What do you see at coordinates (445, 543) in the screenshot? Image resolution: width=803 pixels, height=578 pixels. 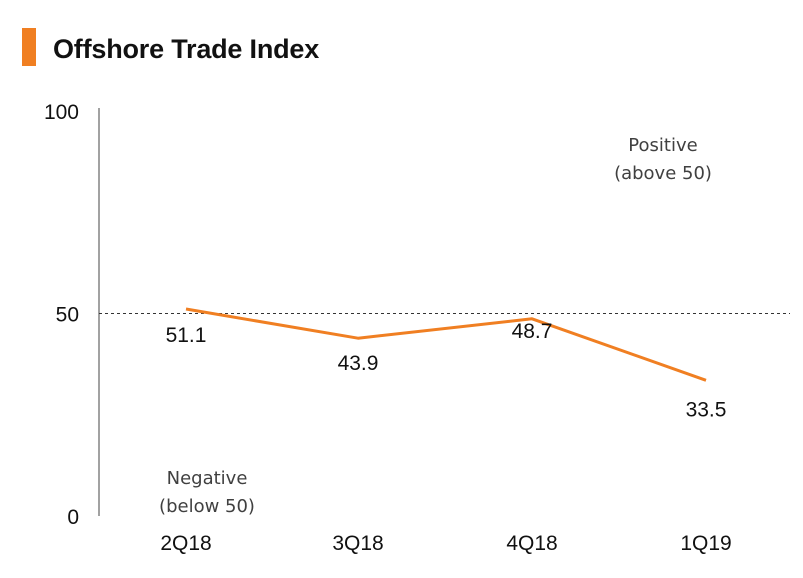 I see `x-tick-labels: 2Q18 3Q18 4Q18 1Q19` at bounding box center [445, 543].